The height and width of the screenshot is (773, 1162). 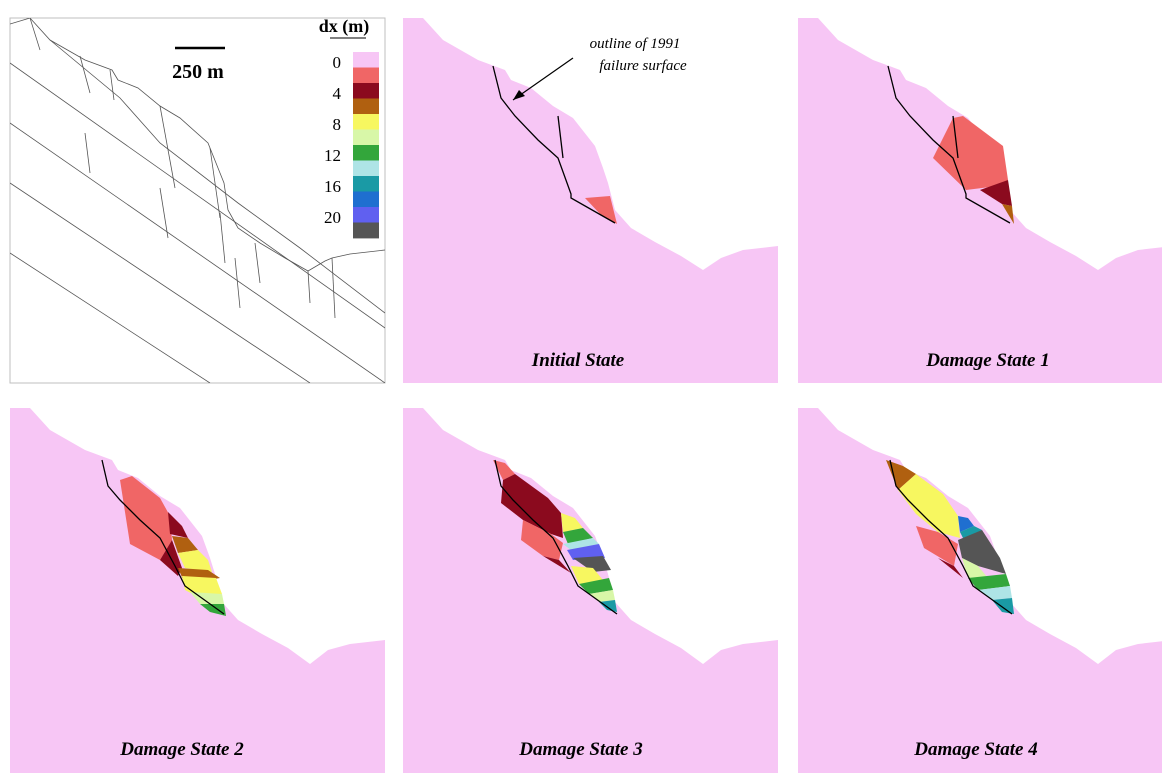 I want to click on panel-damage-state-1: Damage State 1, so click(x=980, y=200).